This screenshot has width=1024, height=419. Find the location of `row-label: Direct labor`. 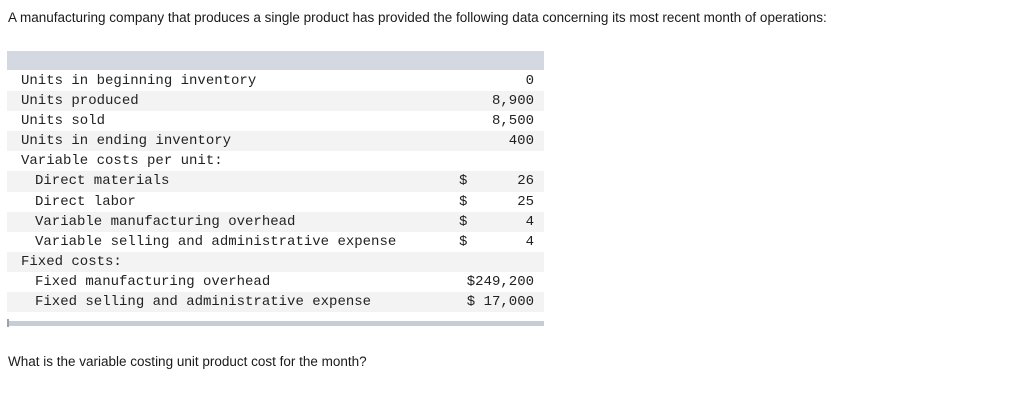

row-label: Direct labor is located at coordinates (85, 201).